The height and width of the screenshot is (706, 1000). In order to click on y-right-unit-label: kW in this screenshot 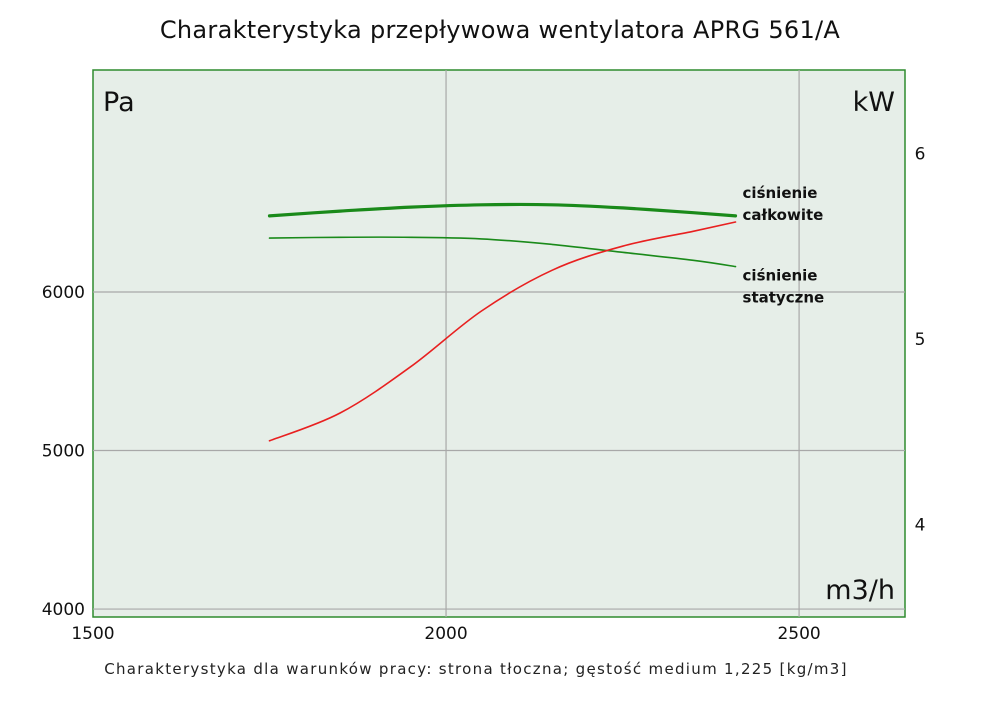, I will do `click(874, 102)`.